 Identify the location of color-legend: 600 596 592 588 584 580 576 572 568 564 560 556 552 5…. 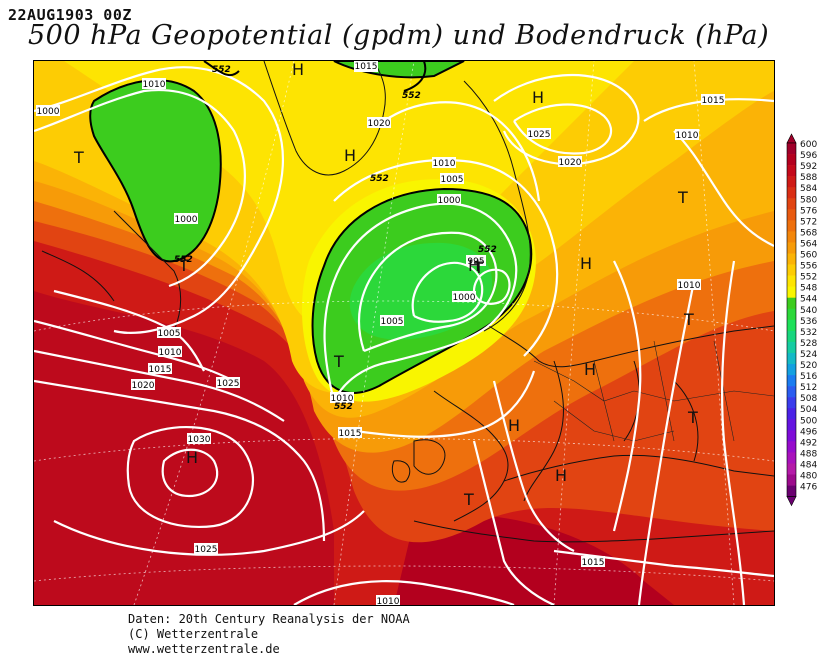
(809, 330).